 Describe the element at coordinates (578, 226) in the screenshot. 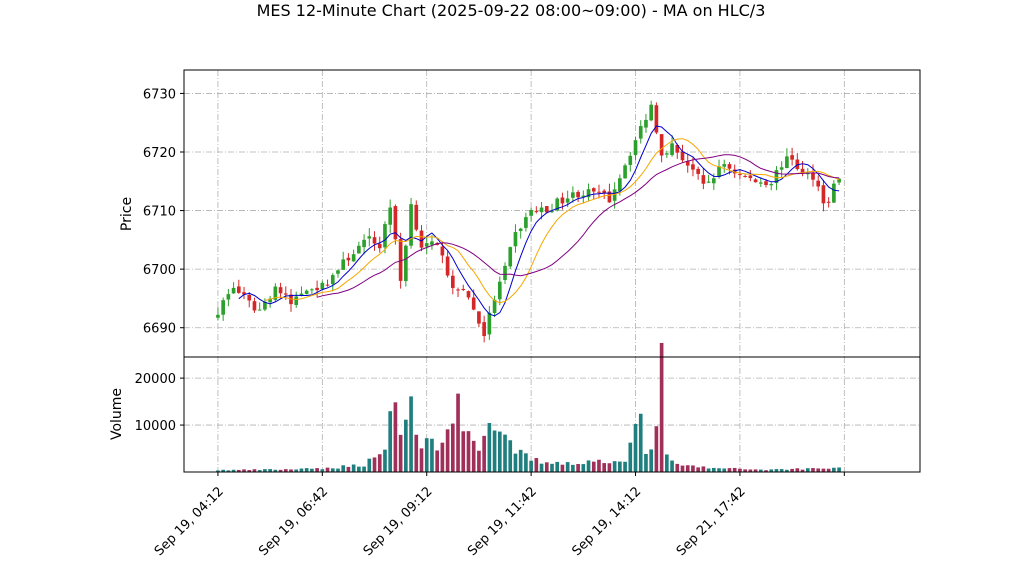

I see `moving-average-line` at that location.